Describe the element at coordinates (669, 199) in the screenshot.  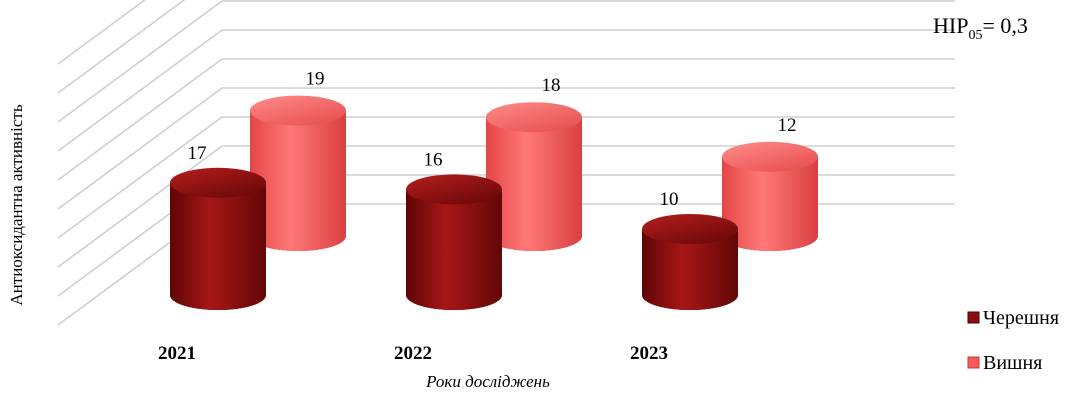
I see `data-label: 10` at that location.